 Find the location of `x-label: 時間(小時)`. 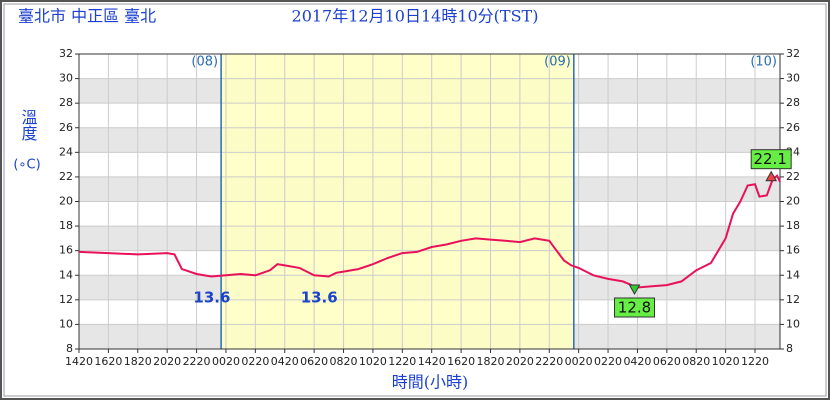

x-label: 時間(小時) is located at coordinates (430, 382).